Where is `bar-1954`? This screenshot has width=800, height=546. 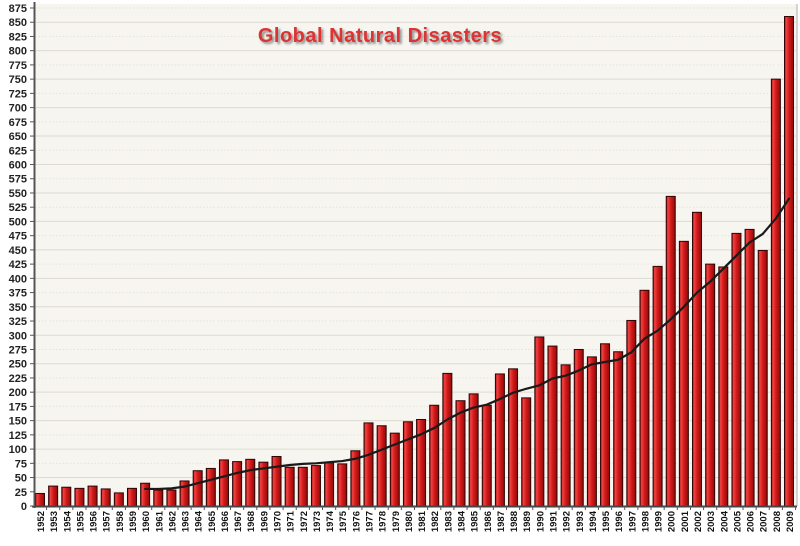 bar-1954 is located at coordinates (66, 496).